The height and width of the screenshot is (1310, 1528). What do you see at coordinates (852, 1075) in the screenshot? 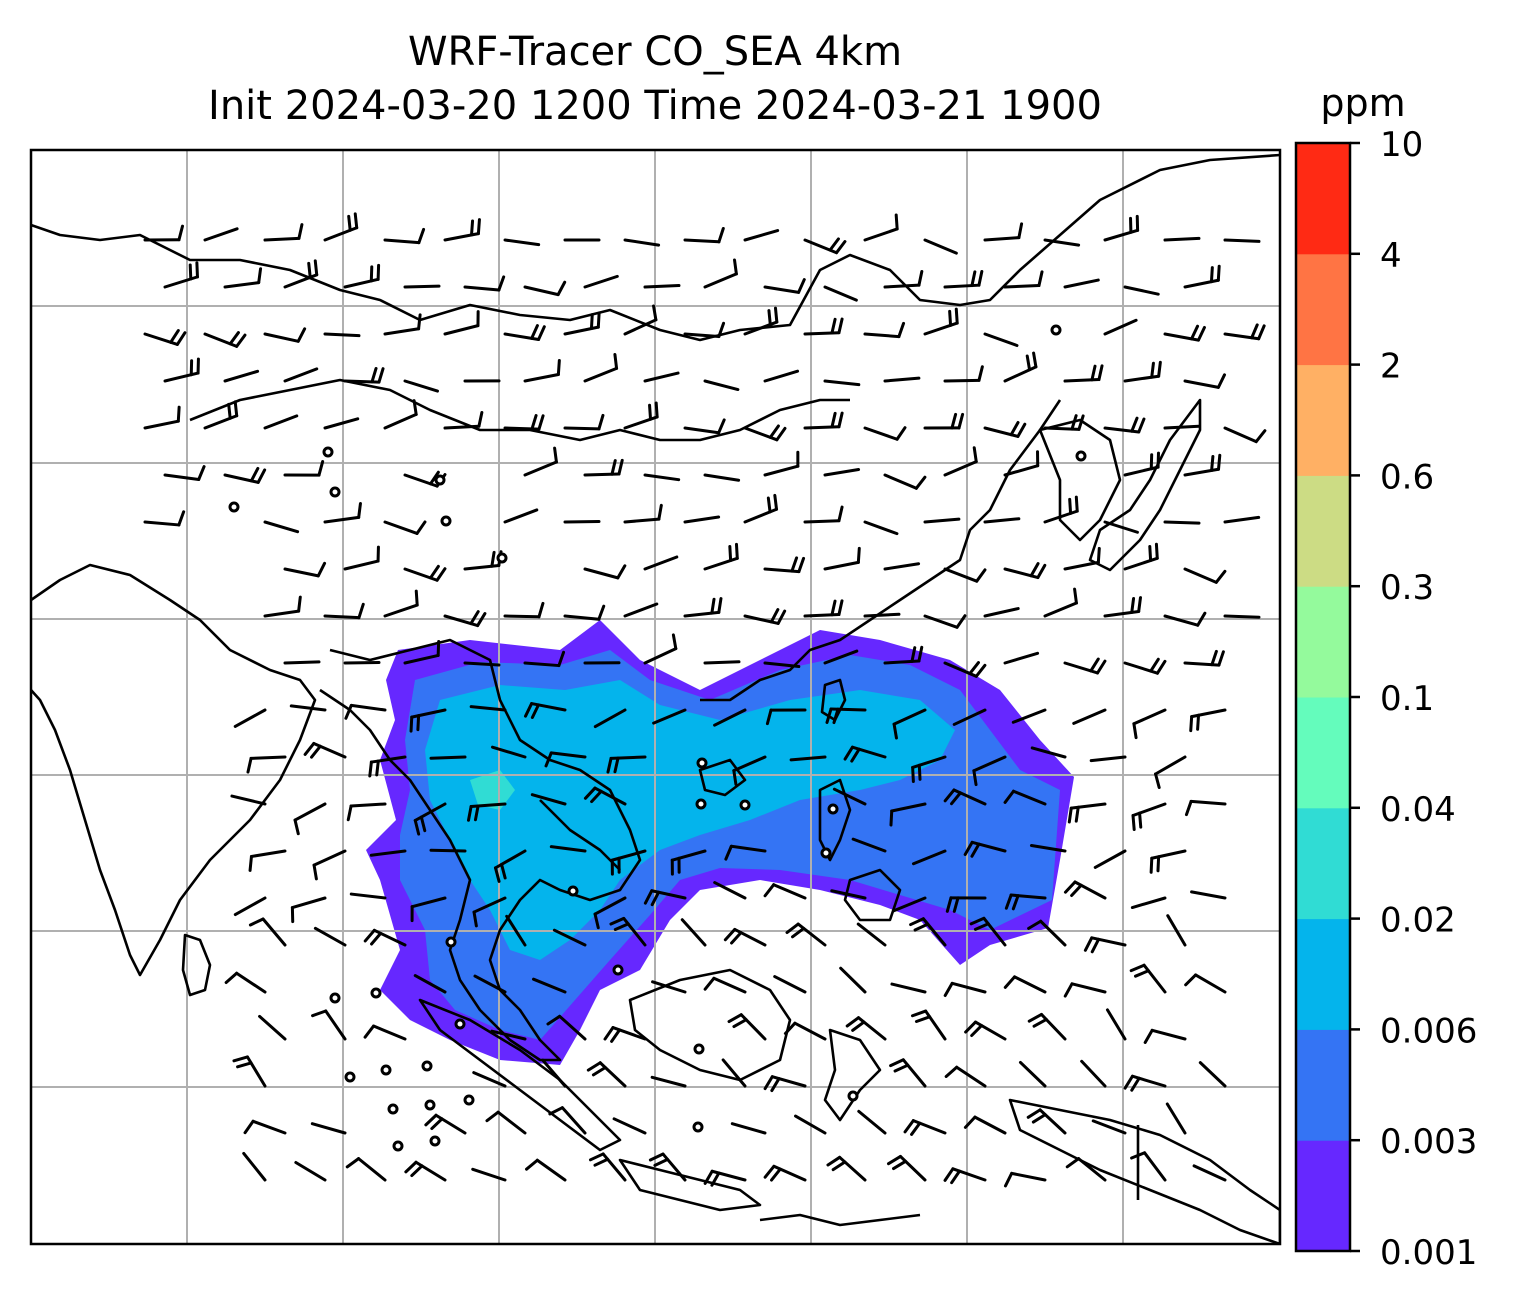
I see `sulawesi` at bounding box center [852, 1075].